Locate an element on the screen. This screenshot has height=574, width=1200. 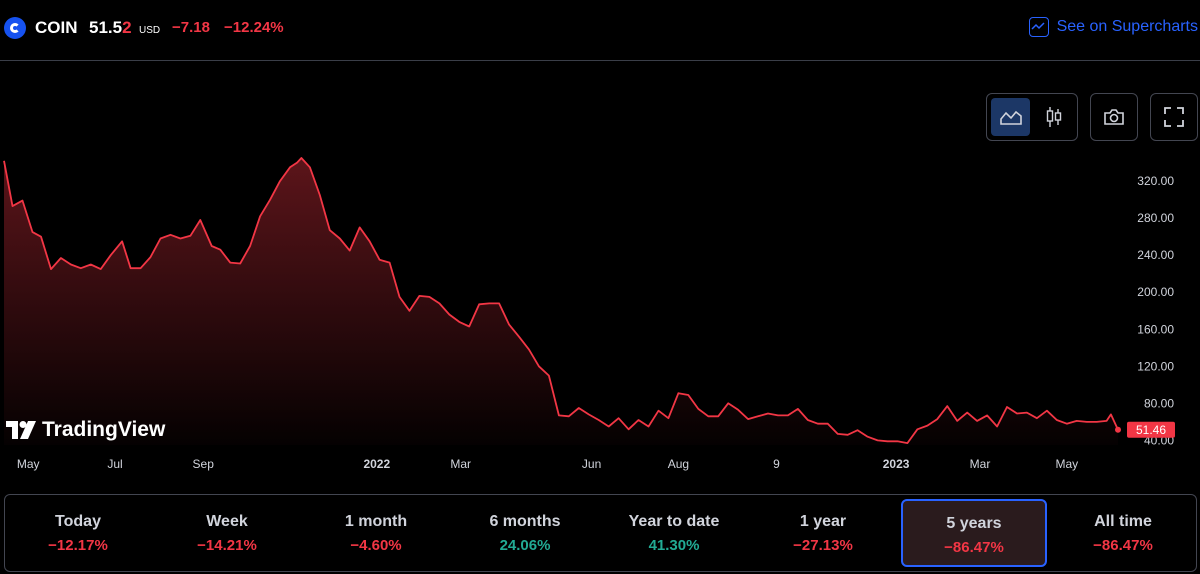
price-change-percent: −12.24% is located at coordinates (254, 27).